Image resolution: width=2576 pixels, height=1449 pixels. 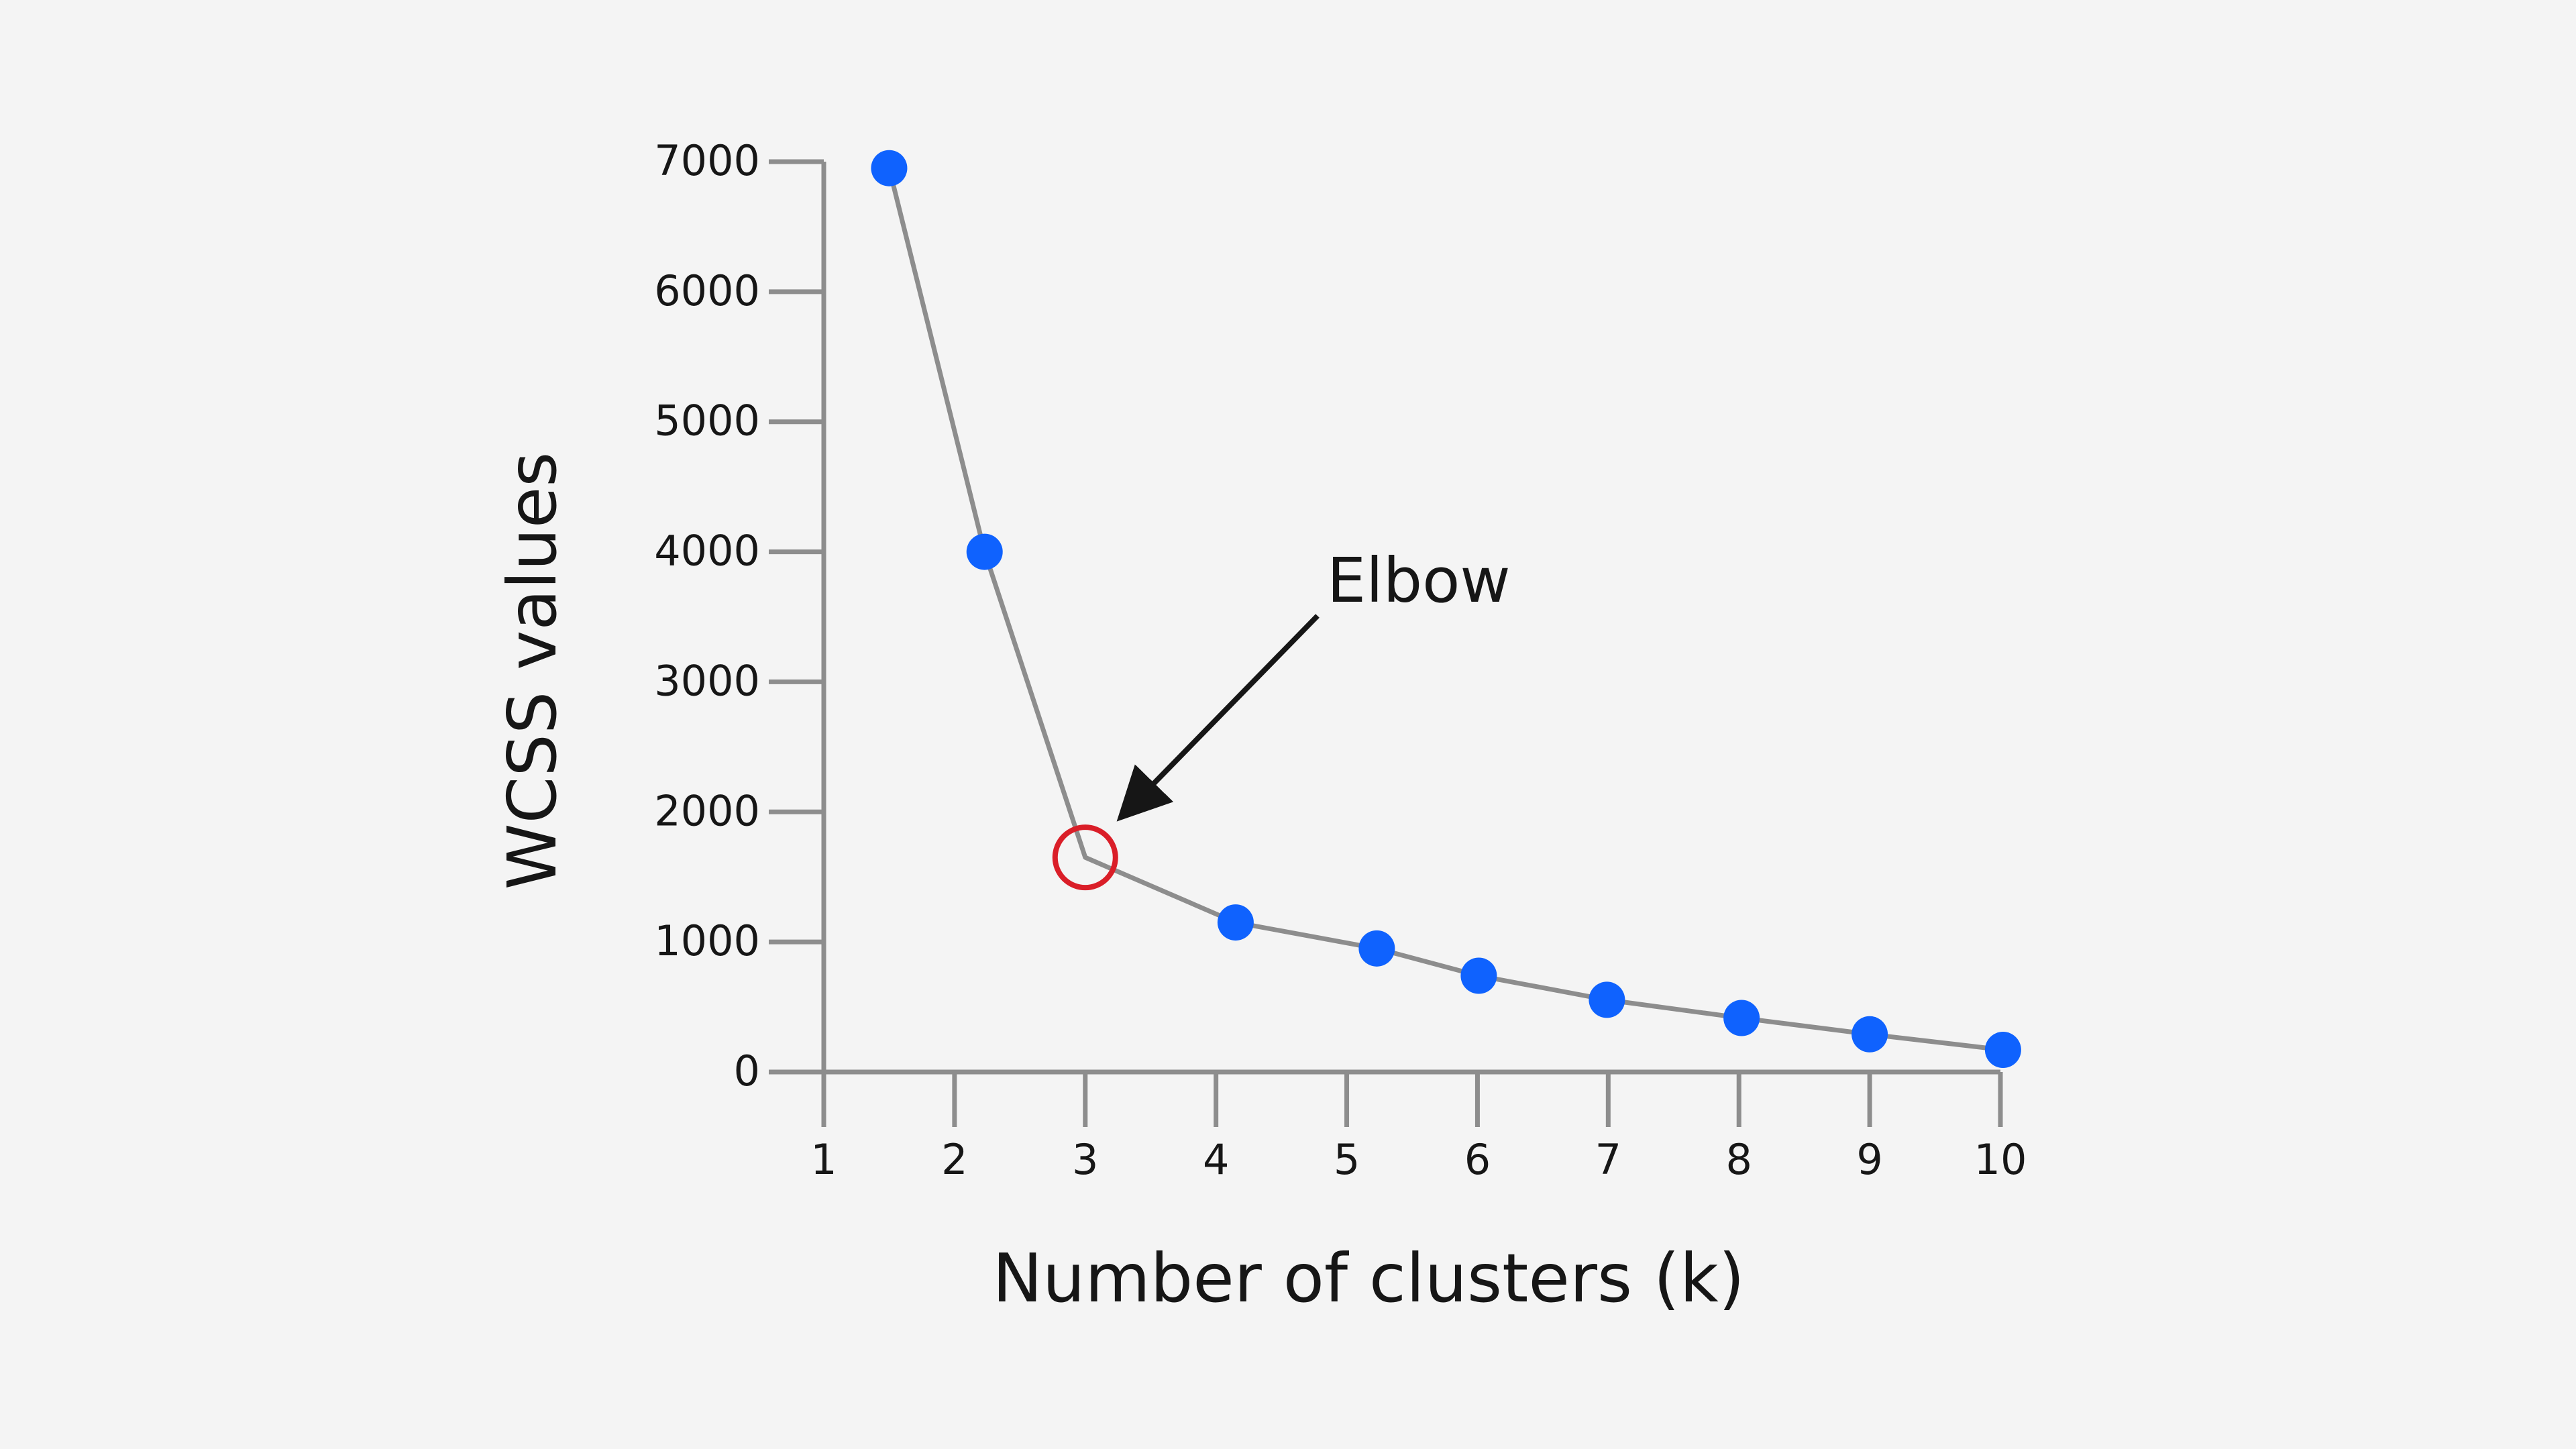 What do you see at coordinates (1608, 1159) in the screenshot?
I see `x-tick-label: 7` at bounding box center [1608, 1159].